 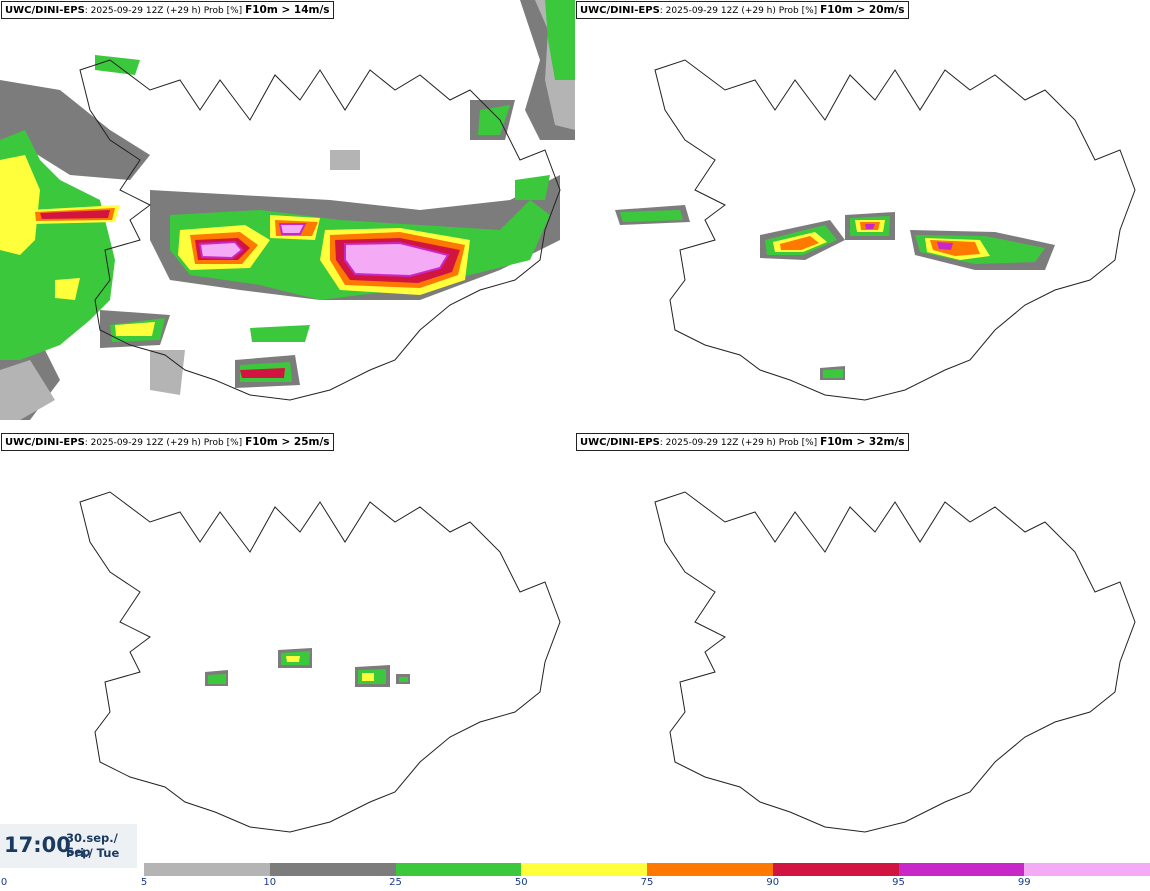 I want to click on colorbar-tick-label: 75, so click(x=647, y=882).